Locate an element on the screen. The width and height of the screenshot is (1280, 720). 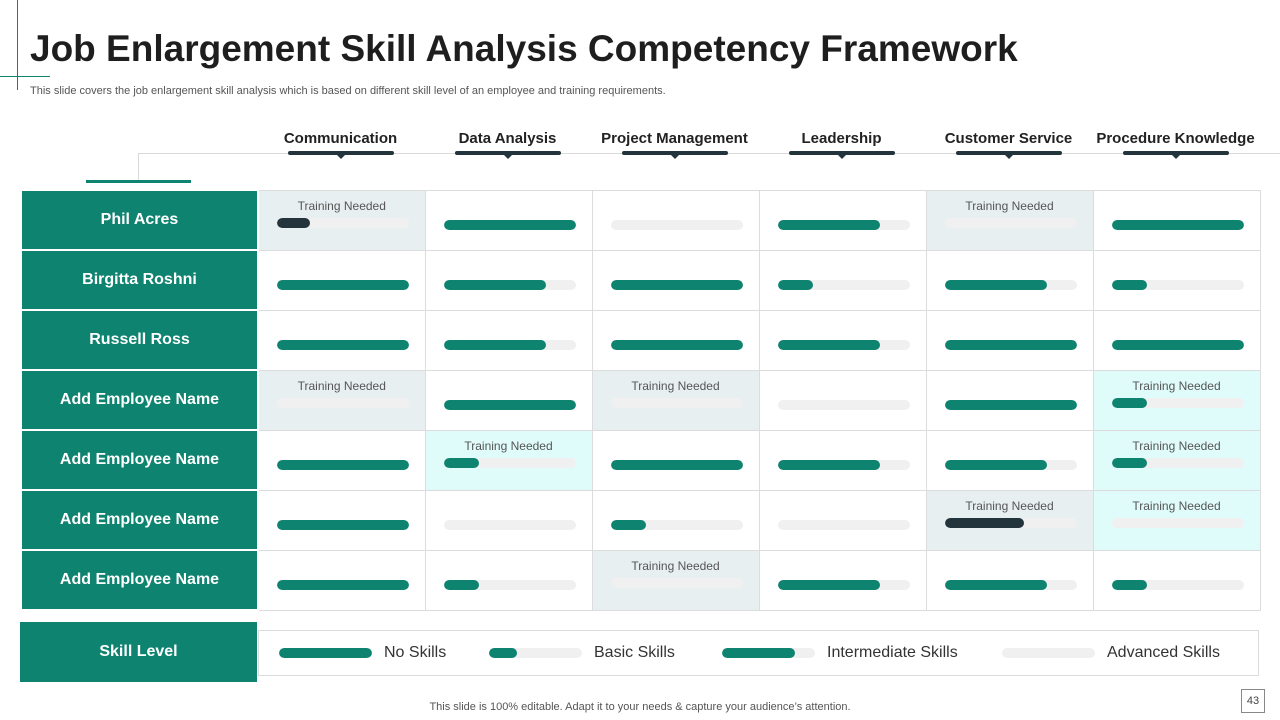
legend-label: No Skills is located at coordinates (415, 652).